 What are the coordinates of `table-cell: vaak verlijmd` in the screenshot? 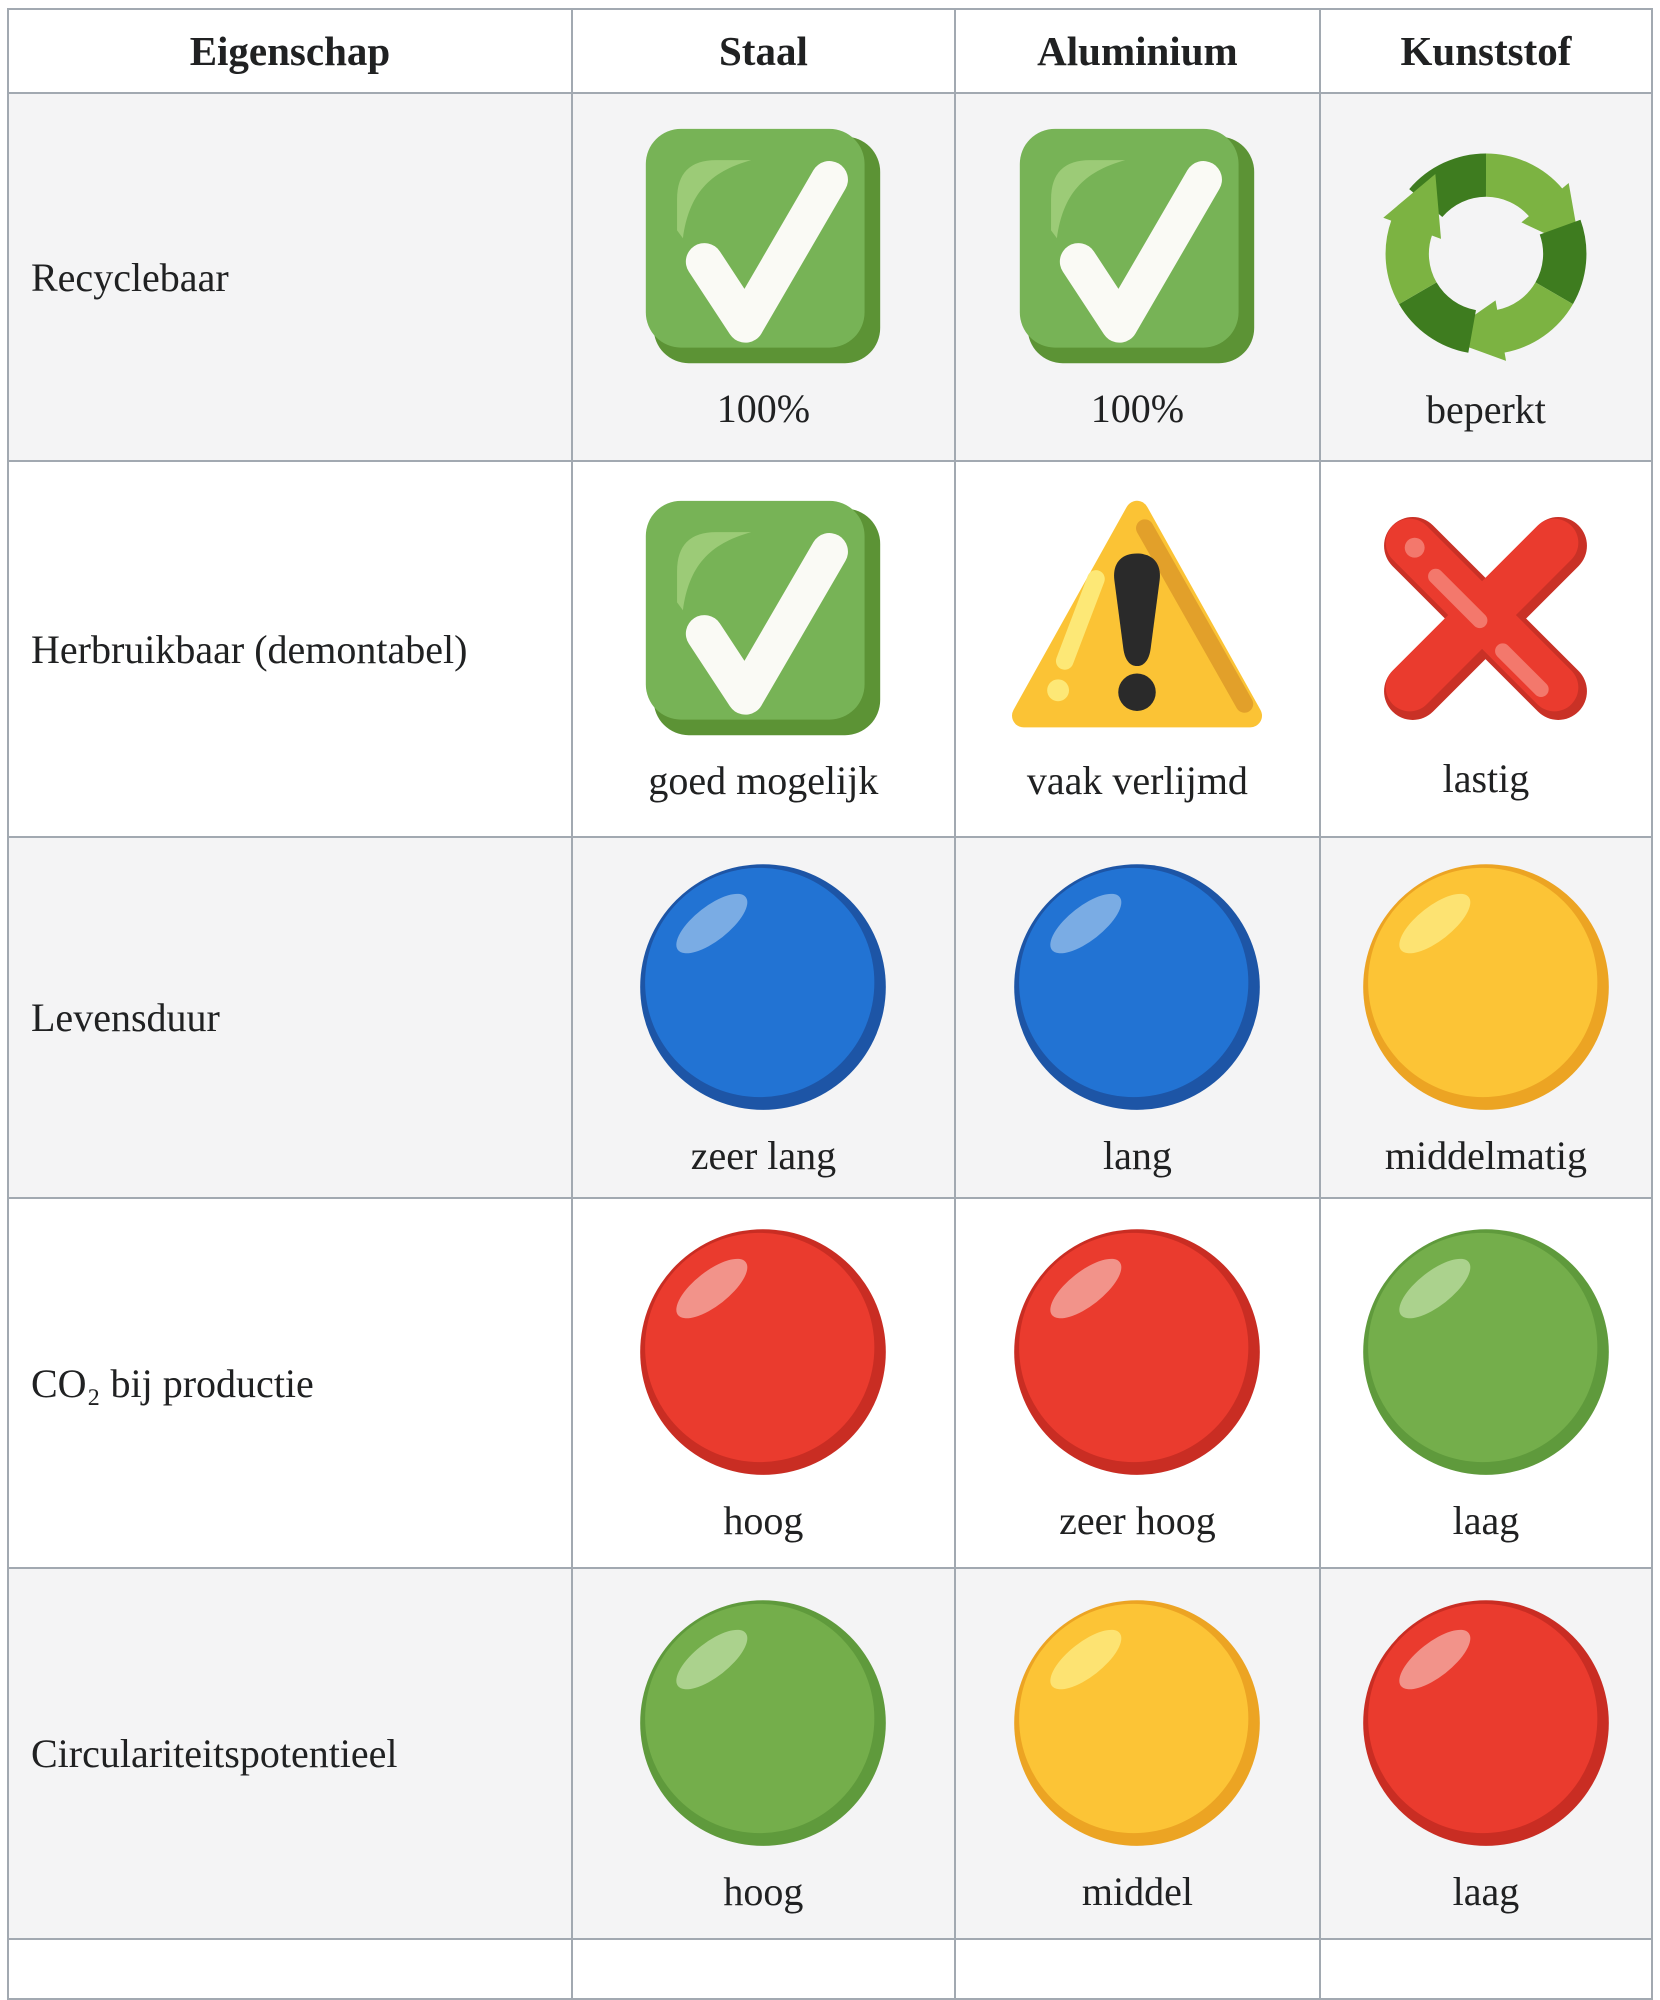 It's located at (1137, 649).